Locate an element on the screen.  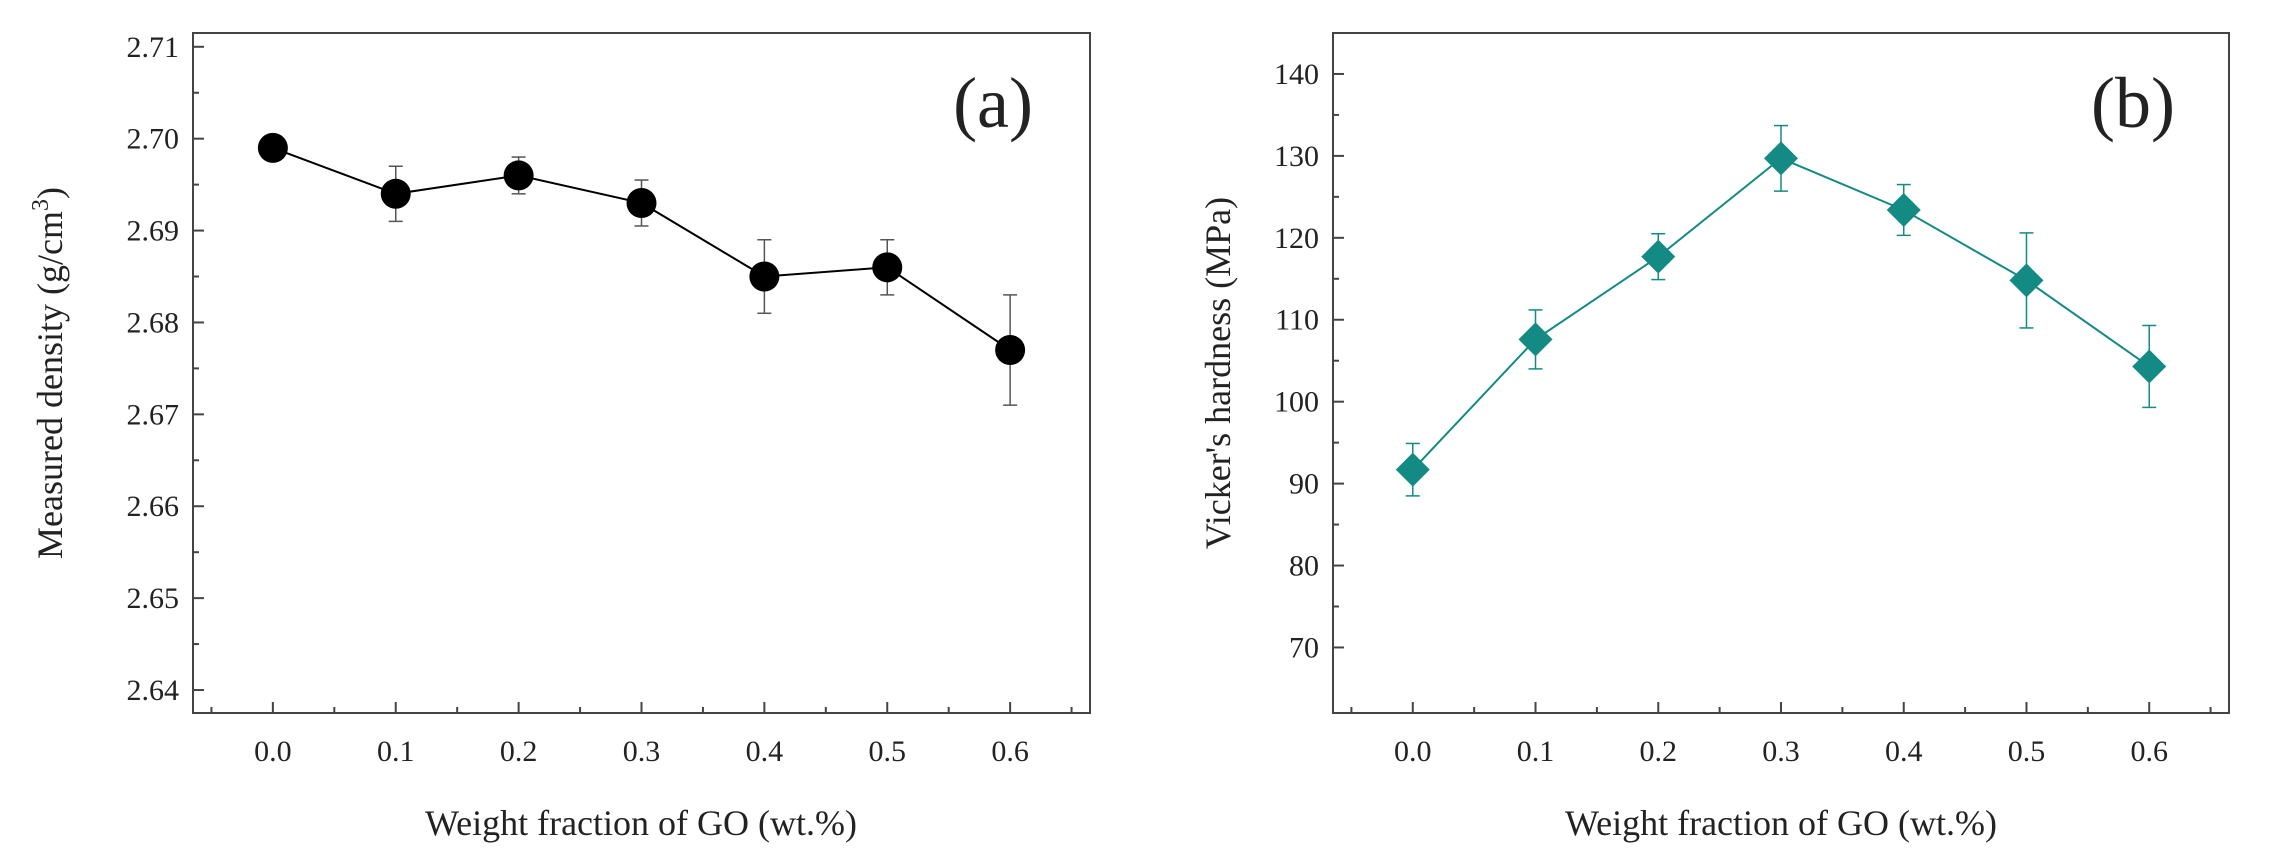
chart-a-y-tick-label: 2.70 is located at coordinates (153, 139).